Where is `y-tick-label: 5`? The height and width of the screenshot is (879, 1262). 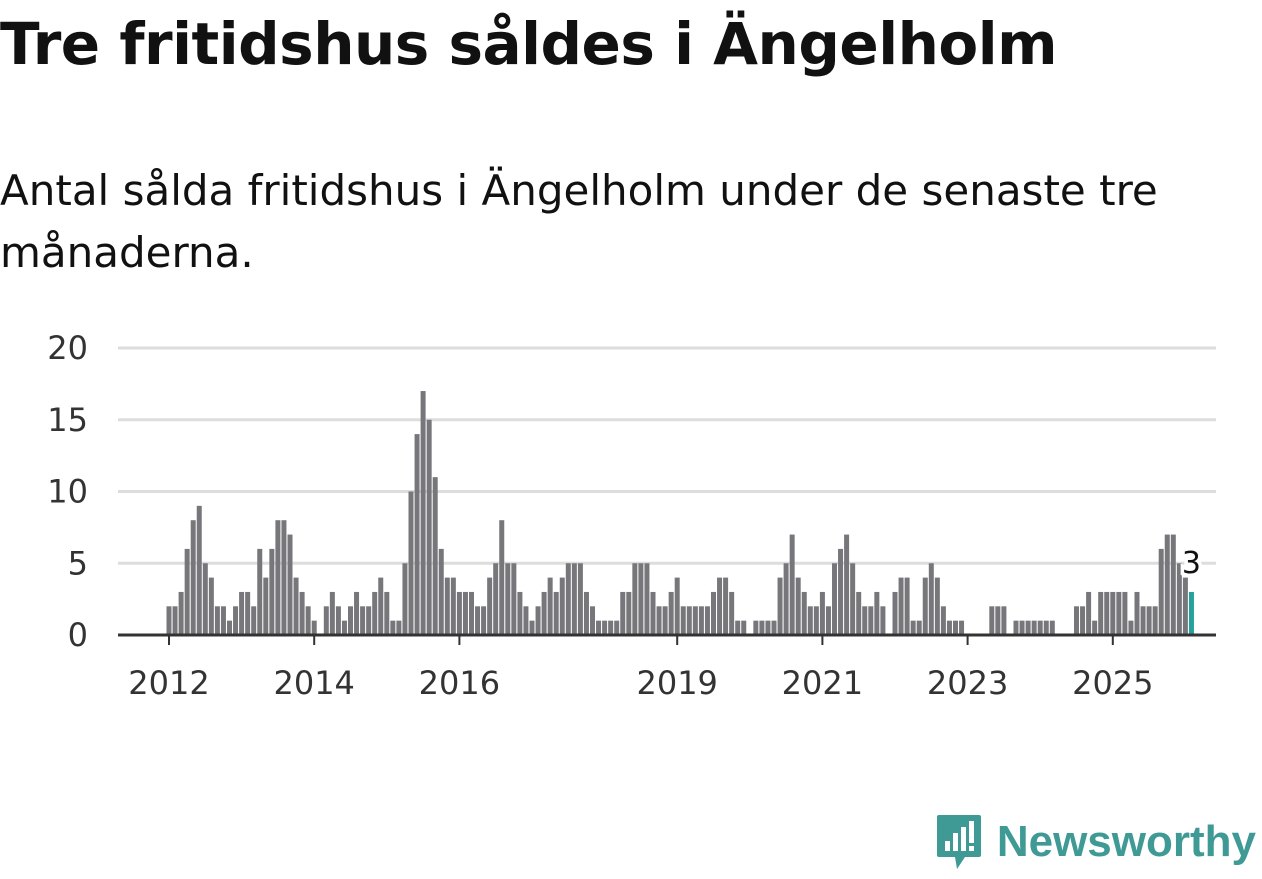 y-tick-label: 5 is located at coordinates (78, 563).